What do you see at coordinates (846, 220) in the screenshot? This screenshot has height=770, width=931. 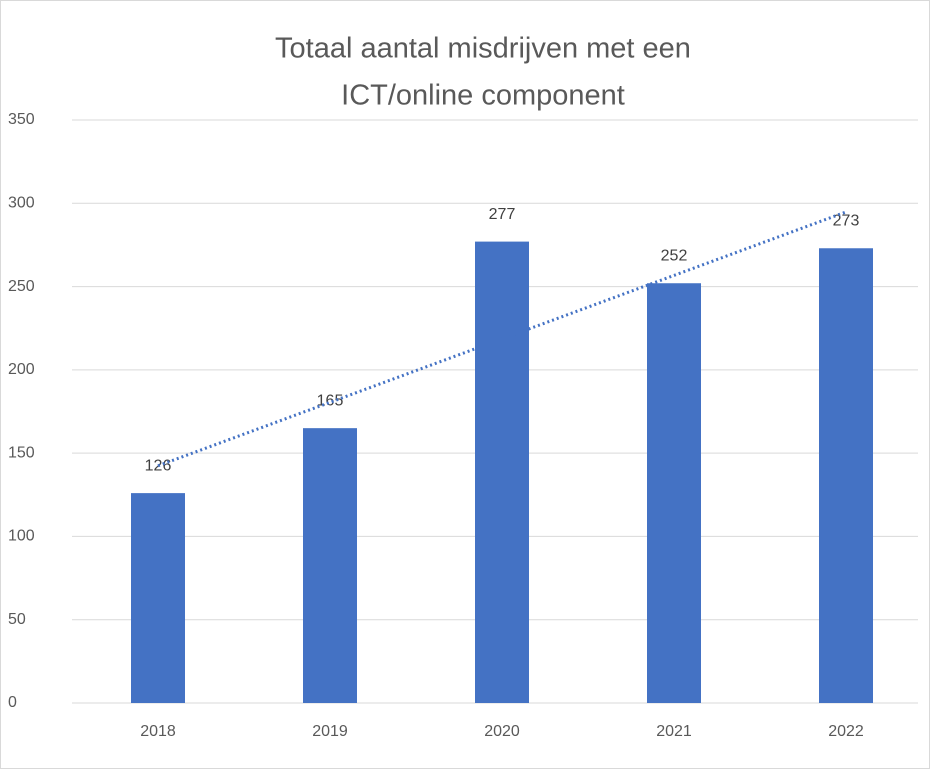 I see `data-label: 273` at bounding box center [846, 220].